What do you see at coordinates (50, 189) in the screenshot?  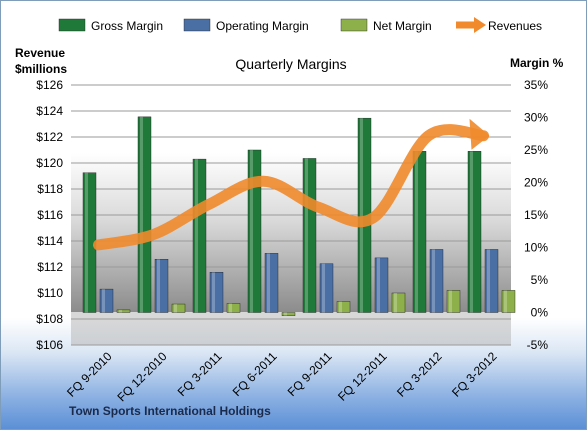 I see `left-tick-label: $118` at bounding box center [50, 189].